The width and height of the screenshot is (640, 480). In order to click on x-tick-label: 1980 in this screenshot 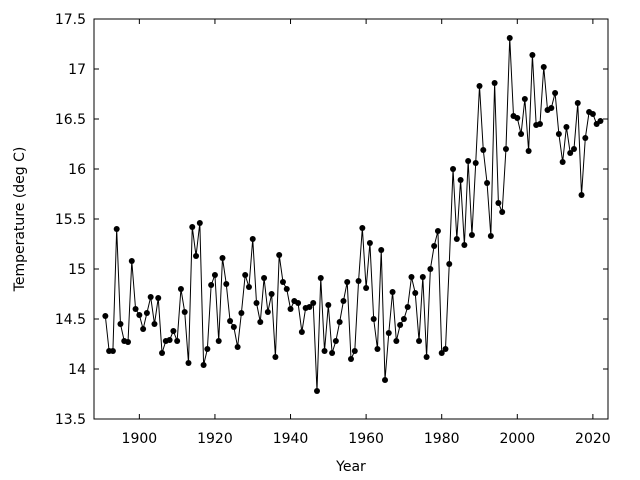, I will do `click(442, 439)`.